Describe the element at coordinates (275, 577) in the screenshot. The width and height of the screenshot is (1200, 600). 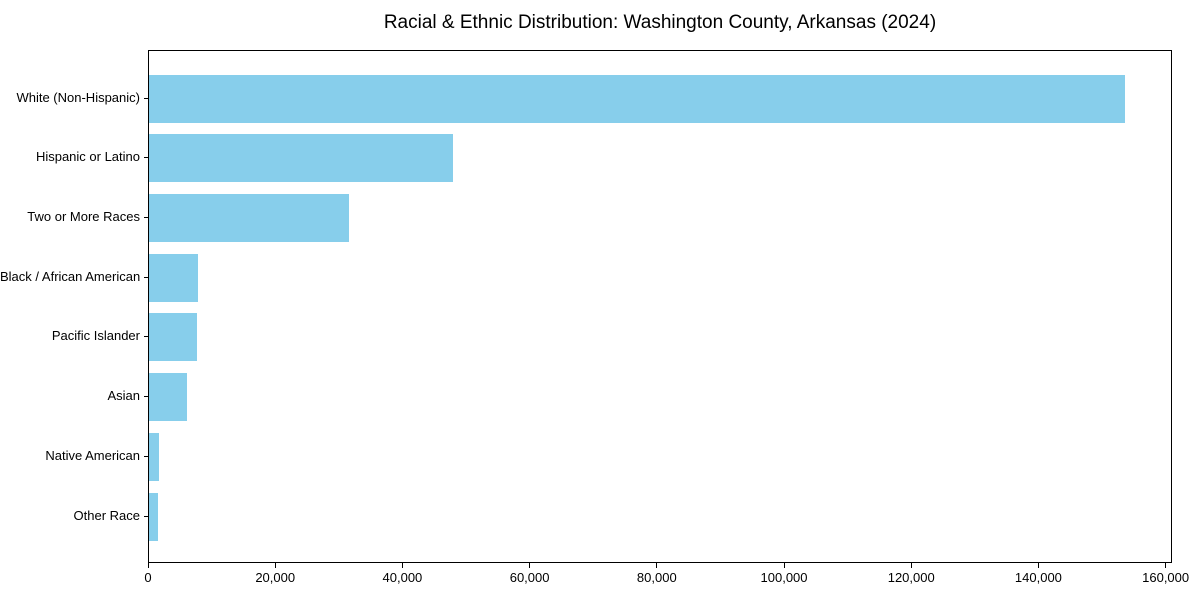
I see `x-tick-label-20-000: 20,000` at that location.